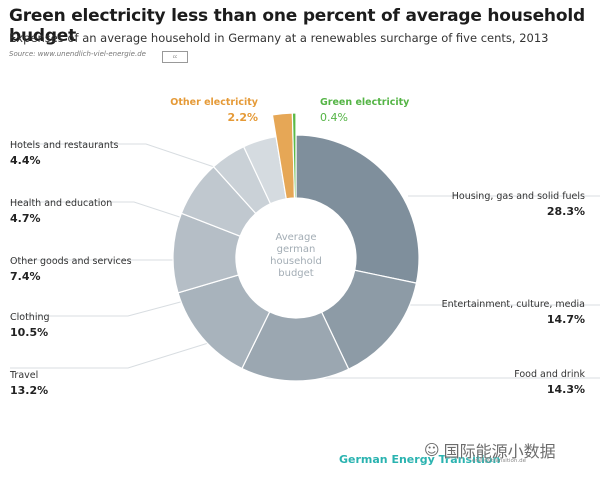  Describe the element at coordinates (23, 375) in the screenshot. I see `label-travel: Travel` at that location.